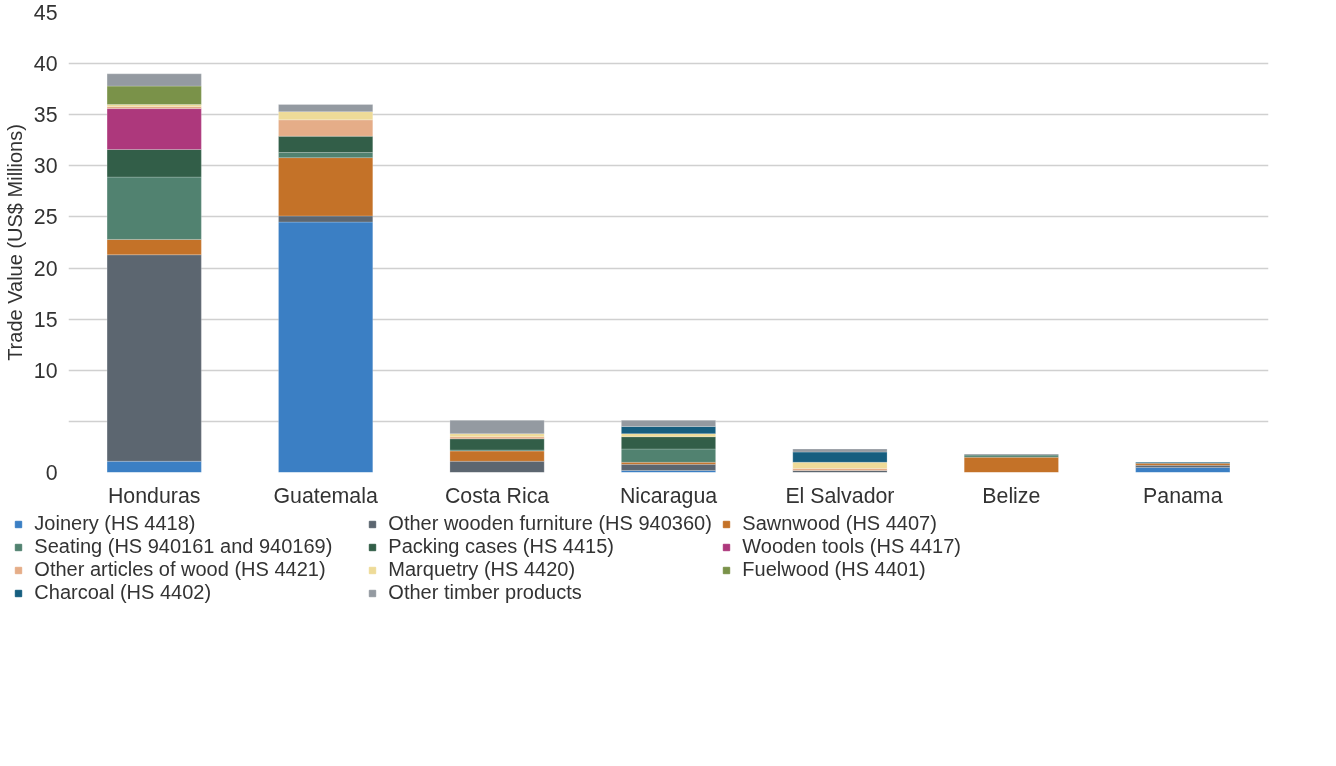 The width and height of the screenshot is (1336, 766). Describe the element at coordinates (45, 64) in the screenshot. I see `y-tick-label: 40` at that location.